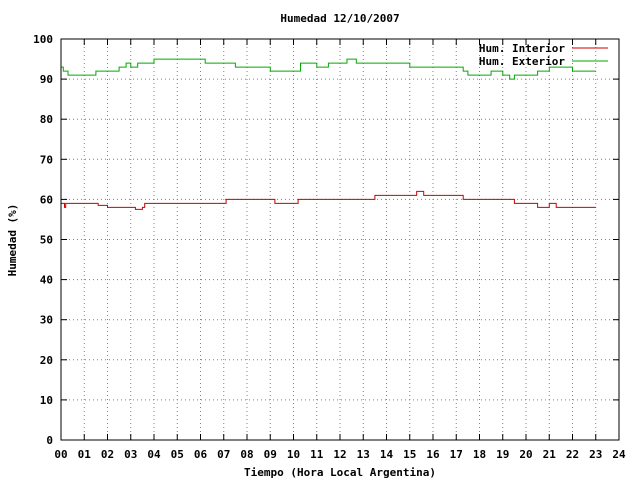 This screenshot has height=480, width=640. Describe the element at coordinates (328, 200) in the screenshot. I see `series-line-interior` at that location.